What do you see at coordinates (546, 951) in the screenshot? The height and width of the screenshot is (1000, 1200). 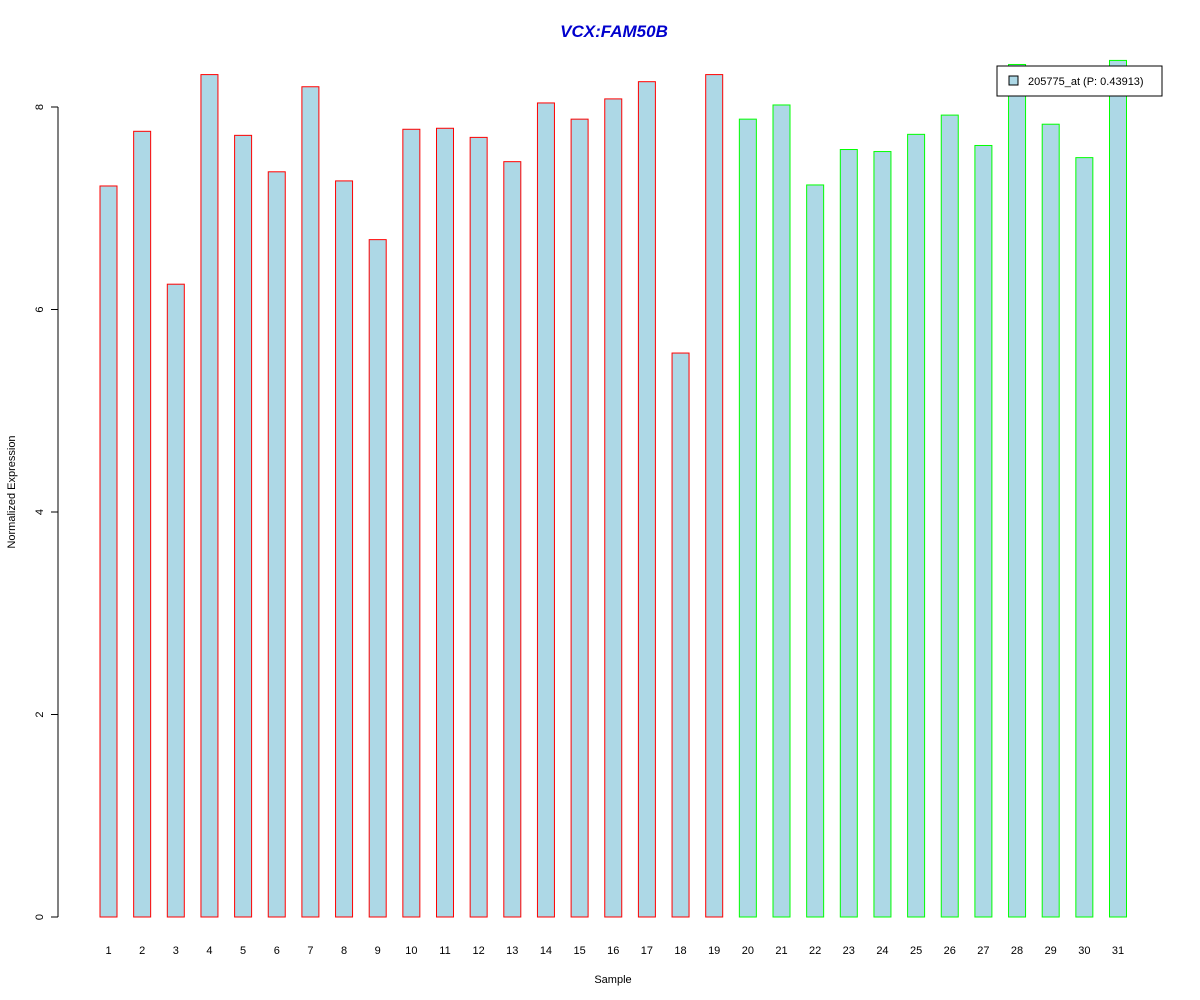 I see `x-tick-label: 14` at bounding box center [546, 951].